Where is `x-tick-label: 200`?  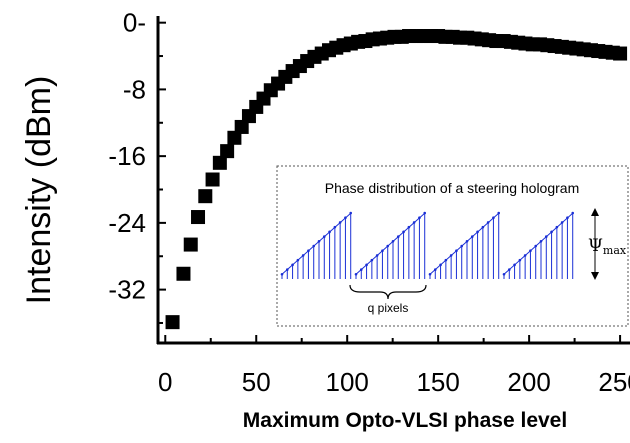
x-tick-label: 200 is located at coordinates (528, 382).